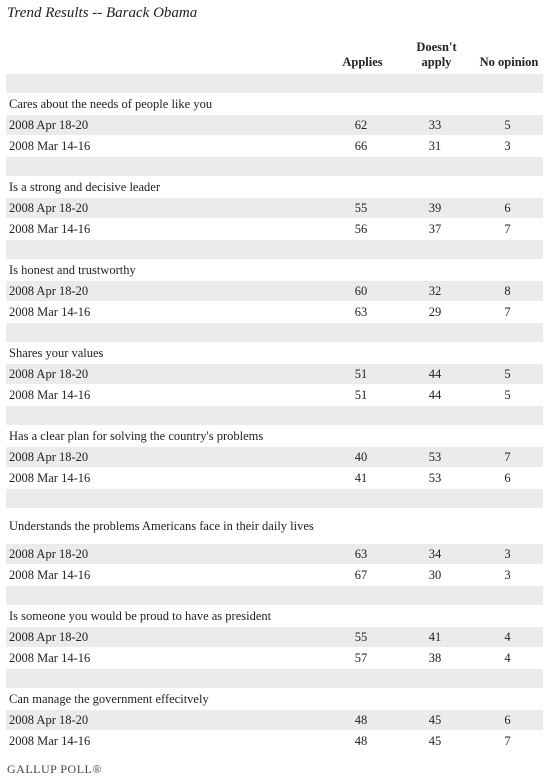 This screenshot has width=549, height=783. I want to click on data-row: 2008 Apr 18-20 51 44 5, so click(274, 374).